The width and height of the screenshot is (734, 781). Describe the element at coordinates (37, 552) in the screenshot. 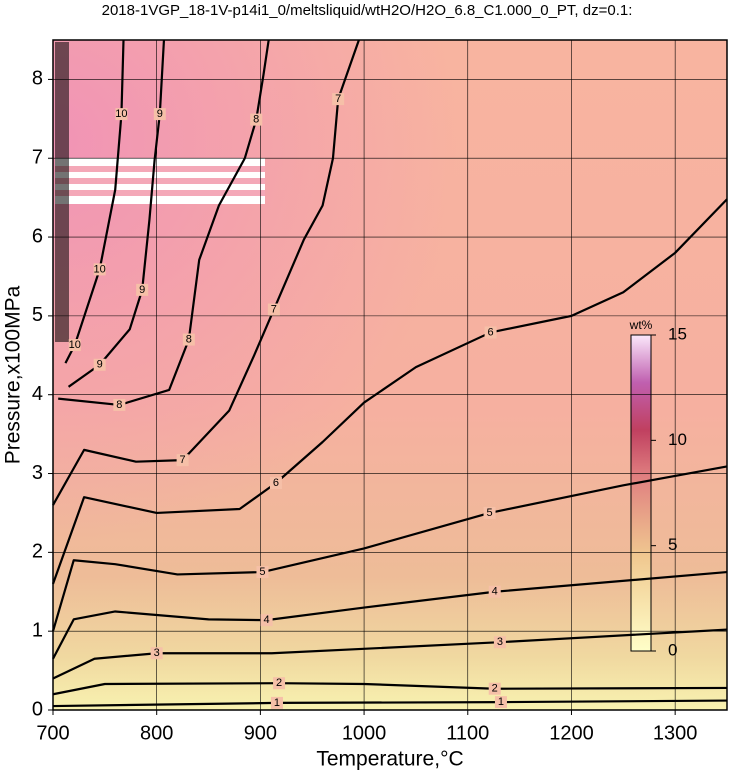

I see `y-tick-label: 2` at that location.